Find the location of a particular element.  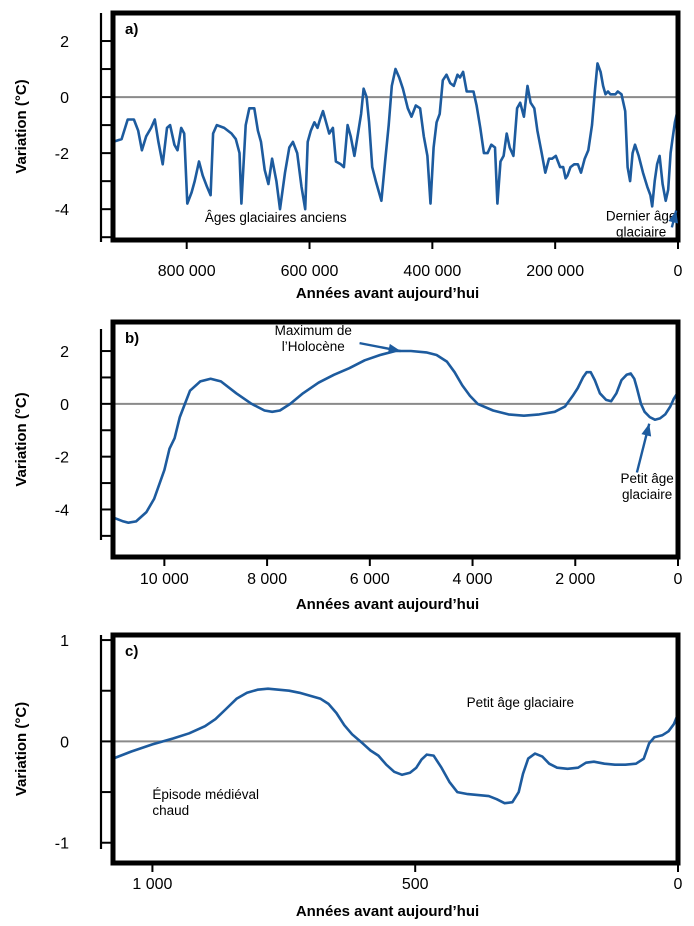

x-tick-label: 600 000 is located at coordinates (310, 271).